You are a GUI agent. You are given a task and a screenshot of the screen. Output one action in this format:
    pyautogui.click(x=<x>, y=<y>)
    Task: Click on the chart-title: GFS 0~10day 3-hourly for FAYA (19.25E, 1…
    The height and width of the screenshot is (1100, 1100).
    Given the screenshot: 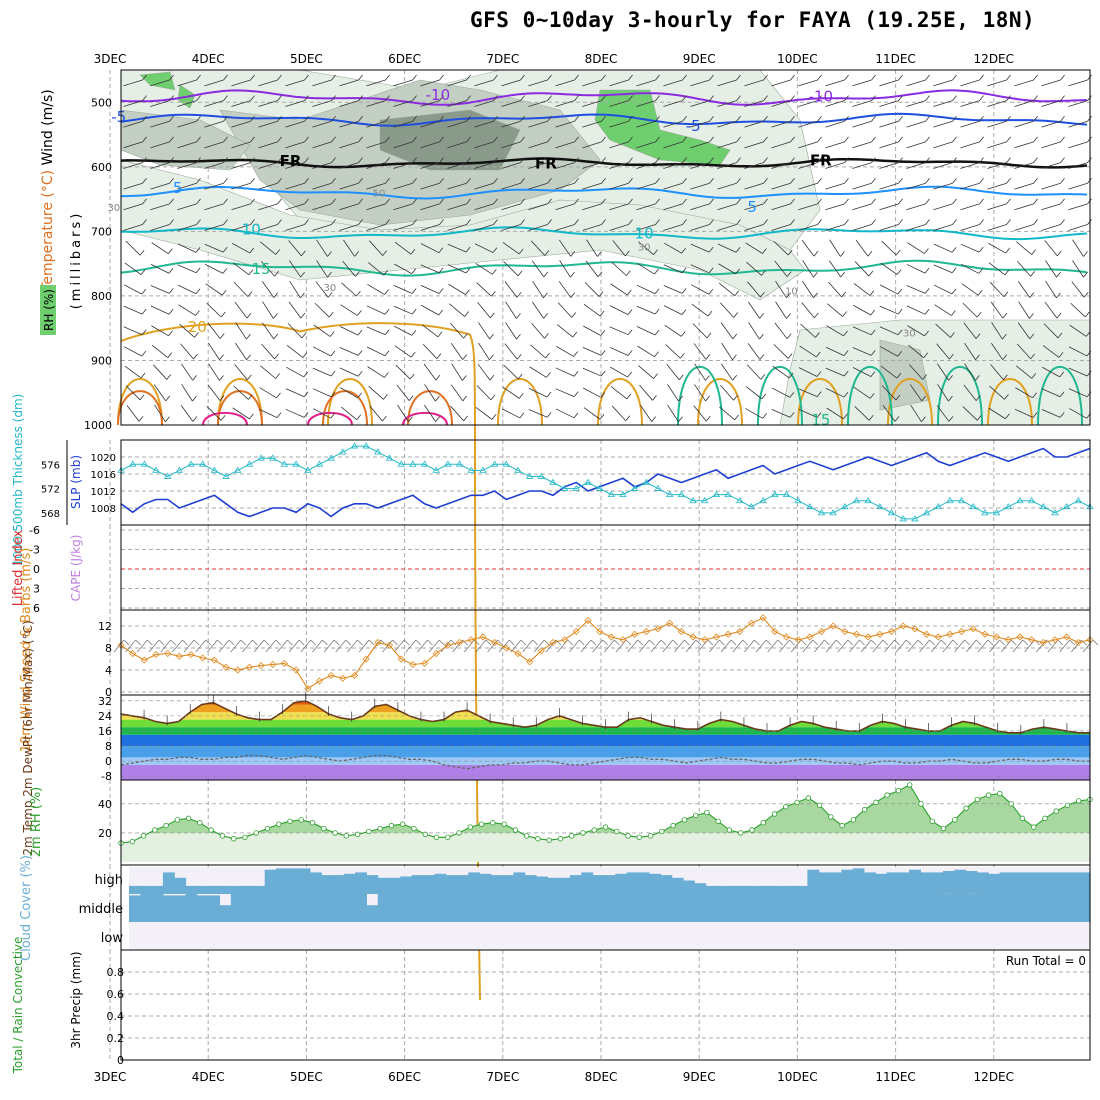 What is the action you would take?
    pyautogui.click(x=753, y=20)
    